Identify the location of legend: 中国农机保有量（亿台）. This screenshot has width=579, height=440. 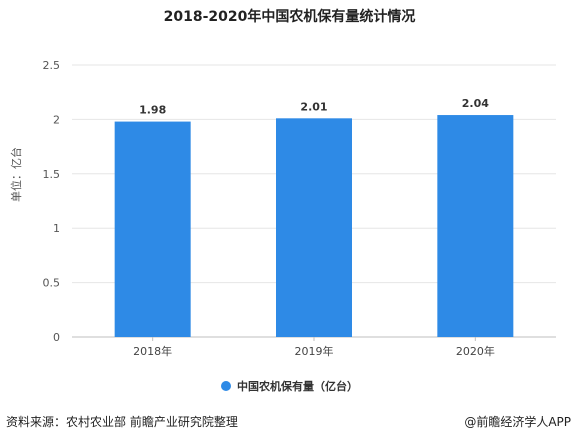
(289, 386).